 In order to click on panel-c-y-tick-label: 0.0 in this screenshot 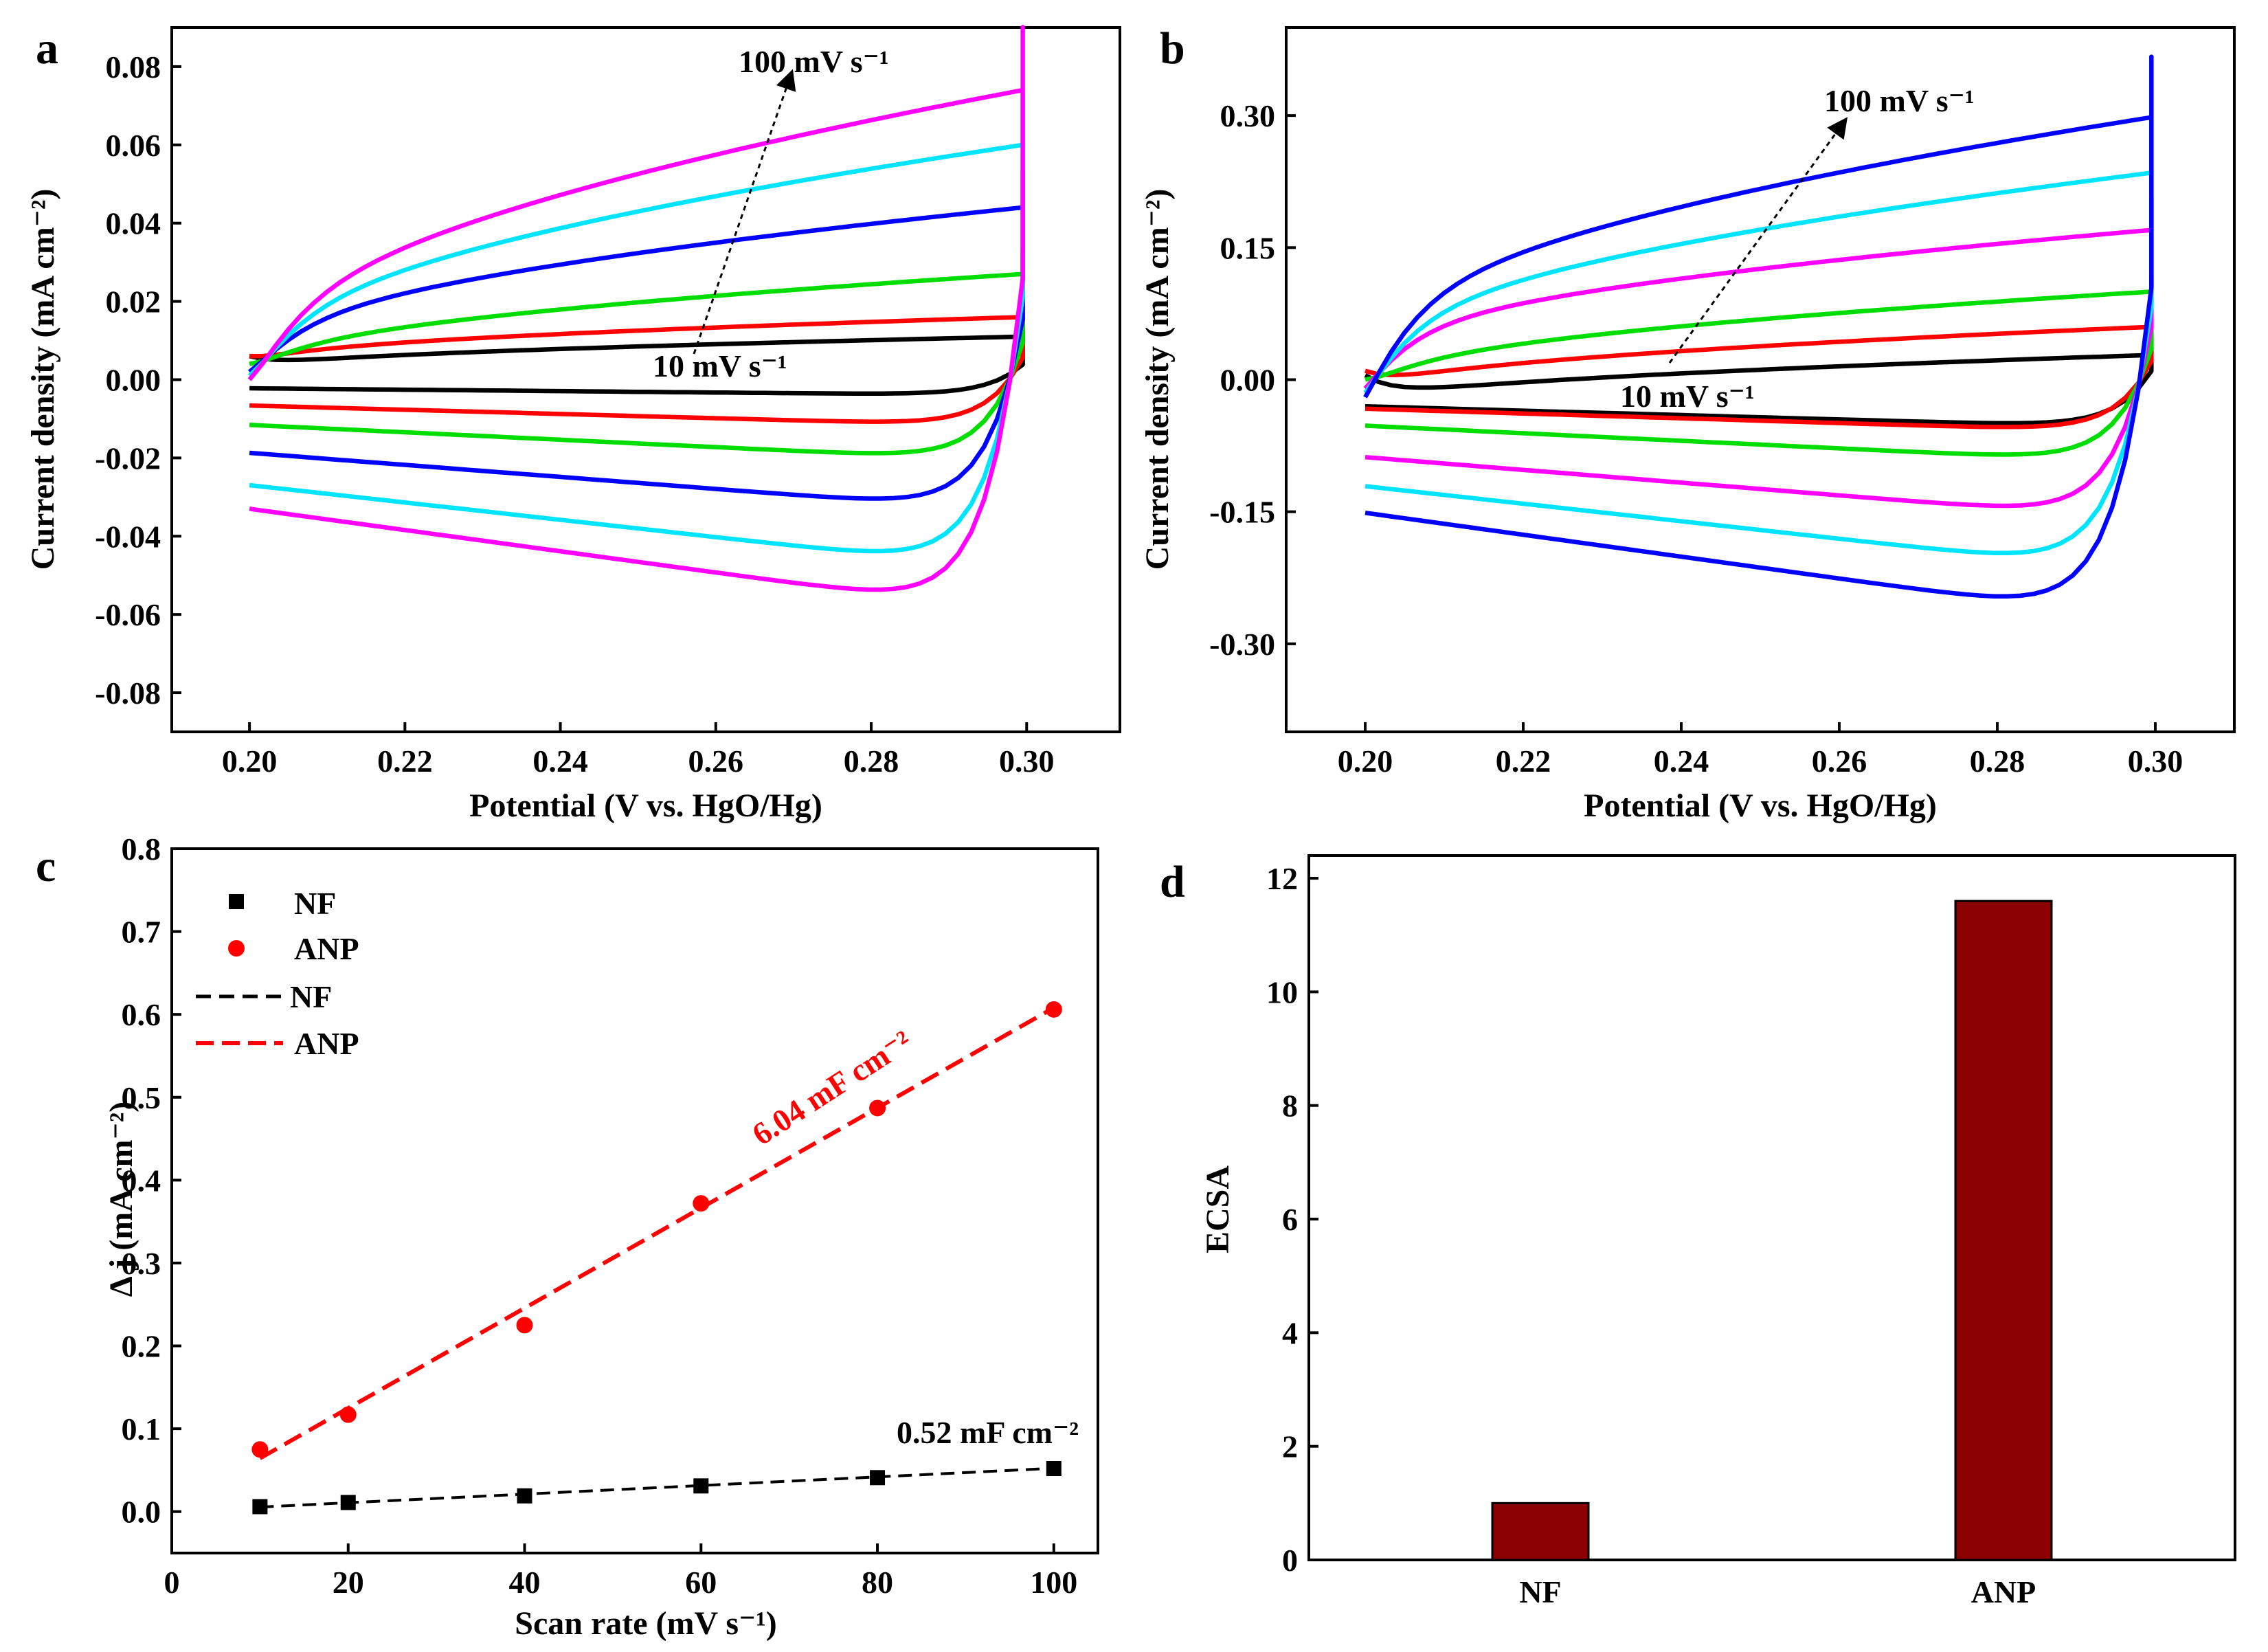, I will do `click(141, 1512)`.